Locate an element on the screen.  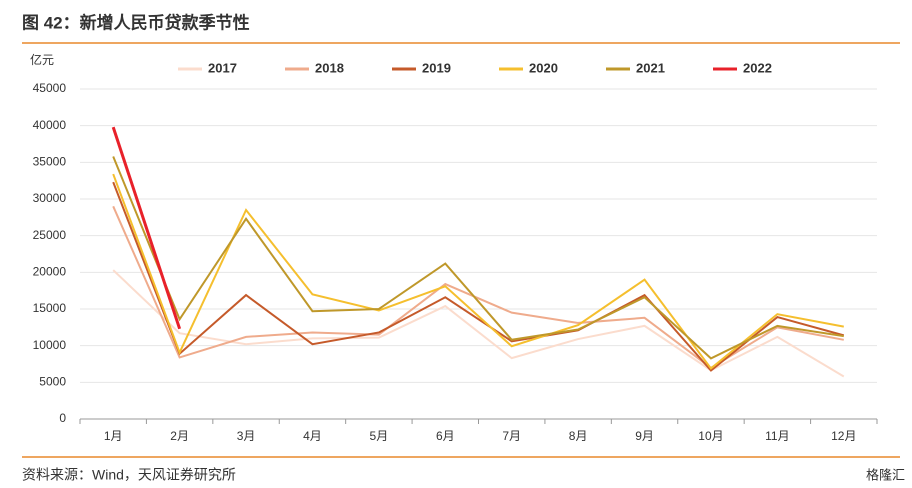
y-tick-label: 30000 is located at coordinates (50, 198).